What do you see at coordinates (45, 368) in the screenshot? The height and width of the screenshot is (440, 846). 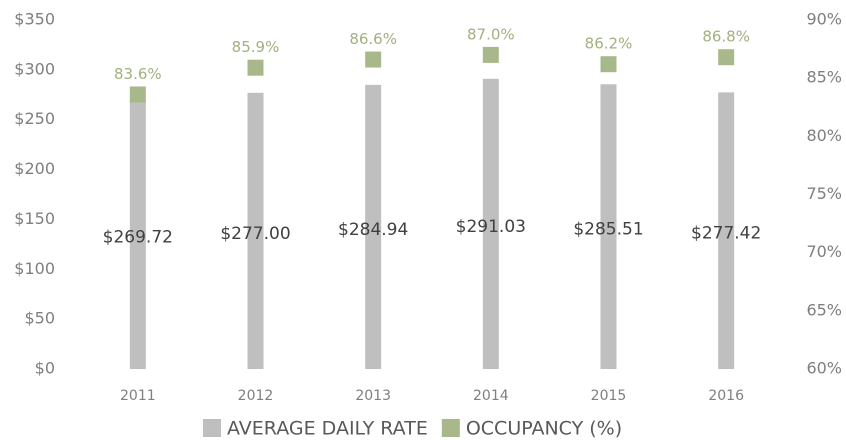 I see `y-tick-label: $0` at bounding box center [45, 368].